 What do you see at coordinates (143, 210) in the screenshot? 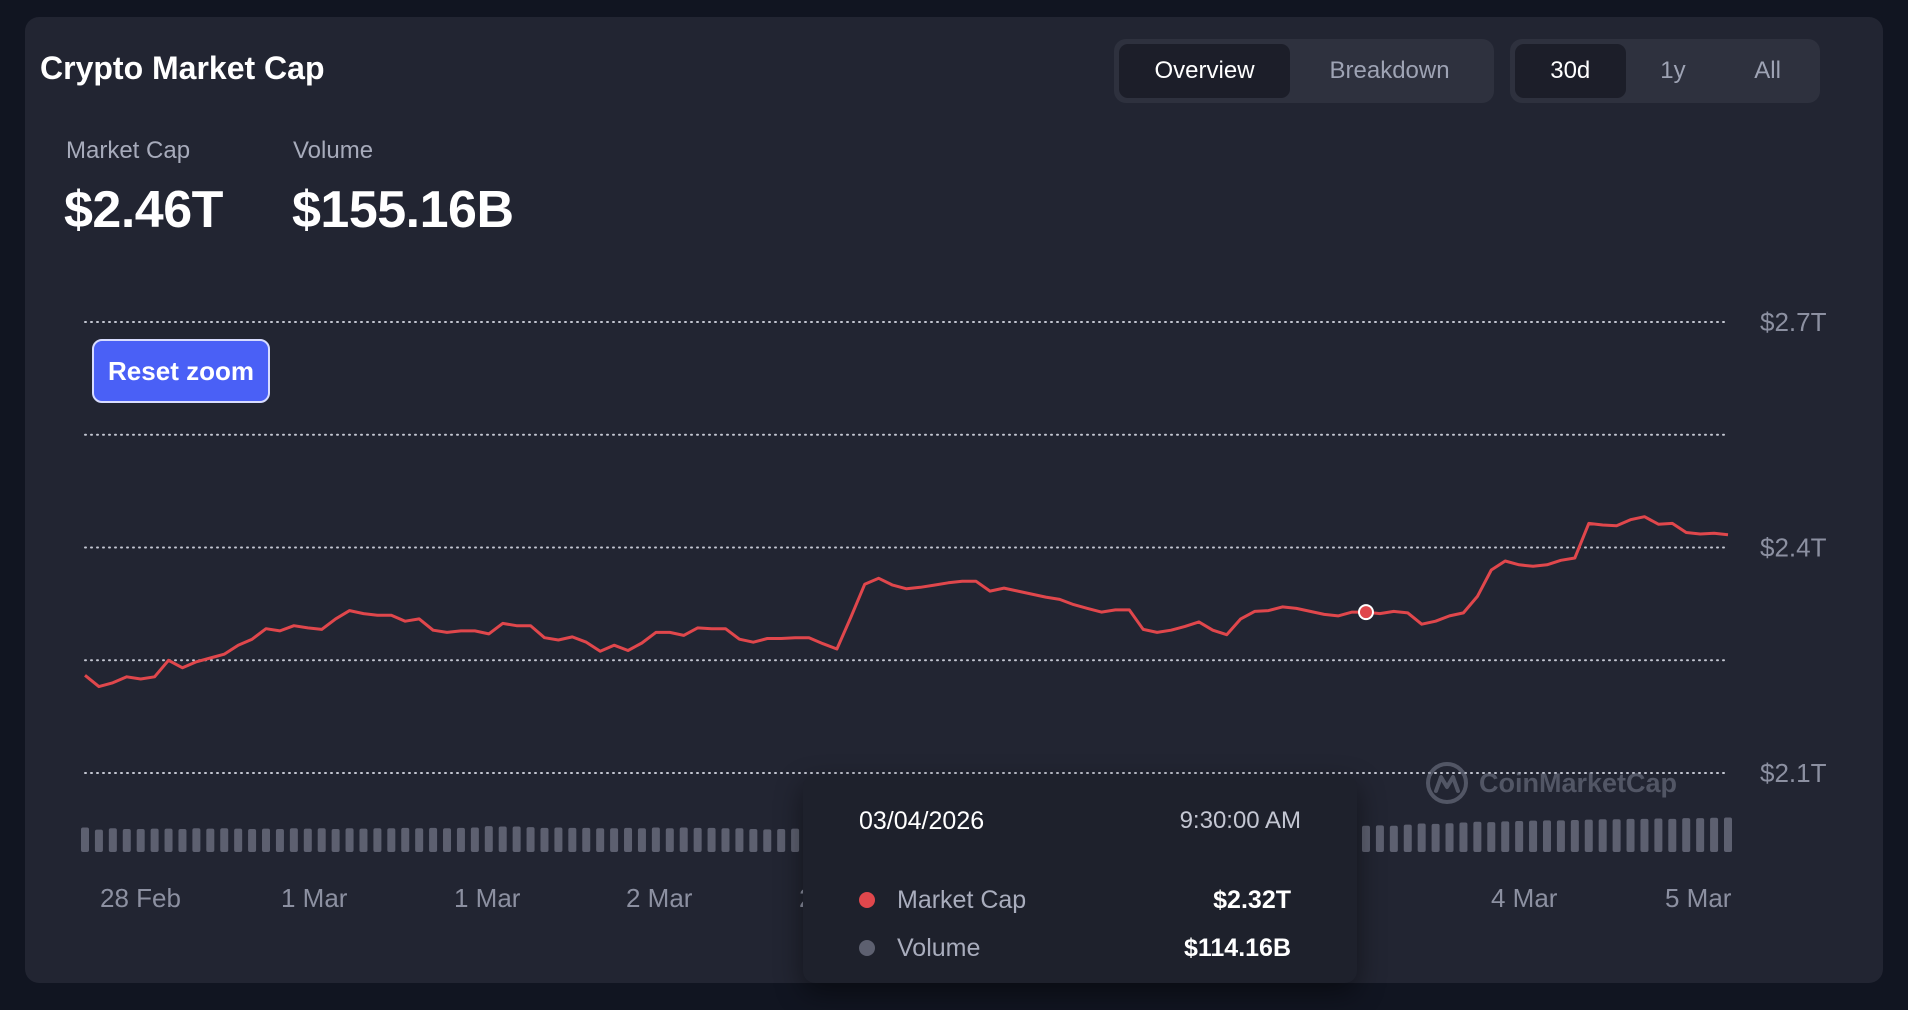
I see `market-cap-value: $2.46T` at bounding box center [143, 210].